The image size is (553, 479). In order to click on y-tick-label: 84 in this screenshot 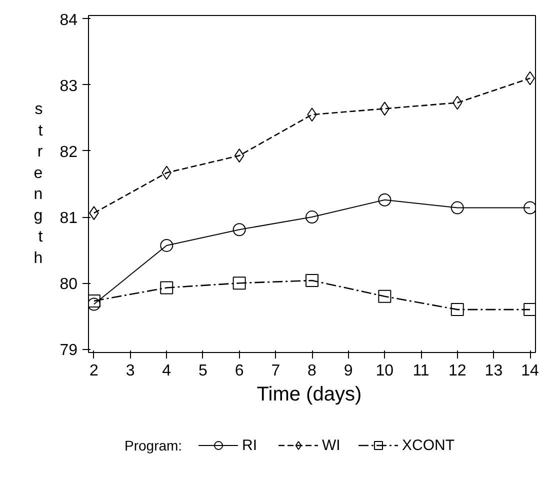, I will do `click(69, 20)`.